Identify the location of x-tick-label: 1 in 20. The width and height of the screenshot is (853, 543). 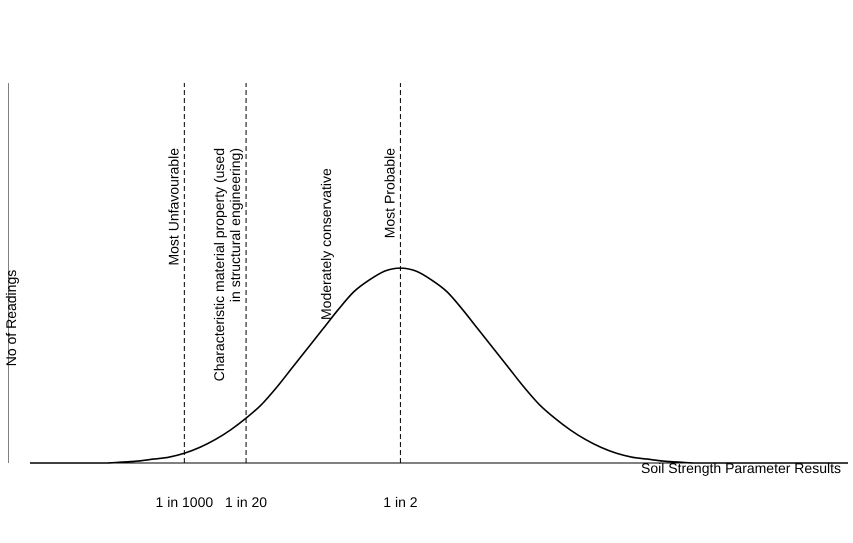
(246, 502).